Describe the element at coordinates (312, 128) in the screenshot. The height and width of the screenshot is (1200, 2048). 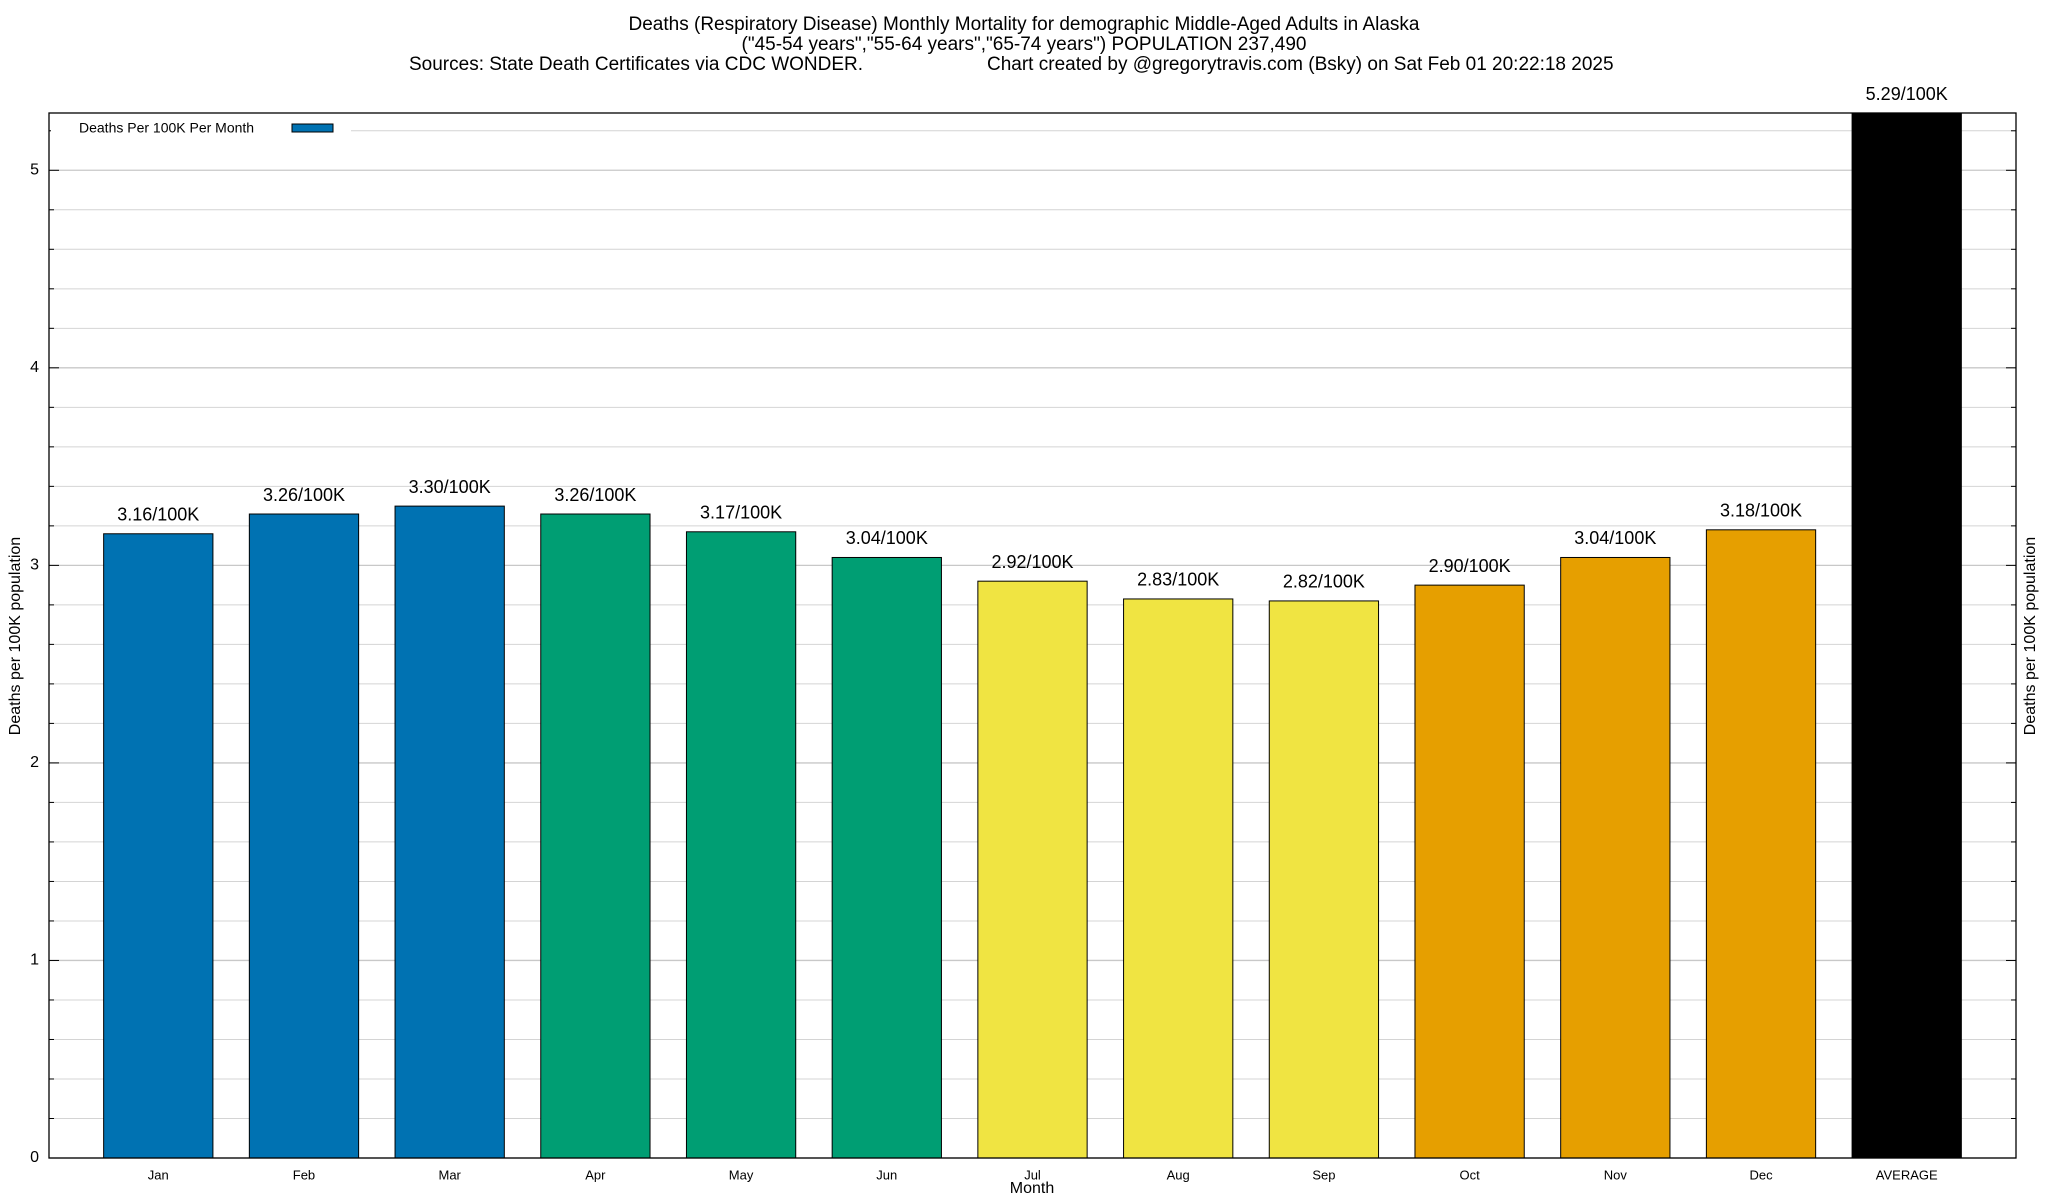
I see `legend-swatch` at that location.